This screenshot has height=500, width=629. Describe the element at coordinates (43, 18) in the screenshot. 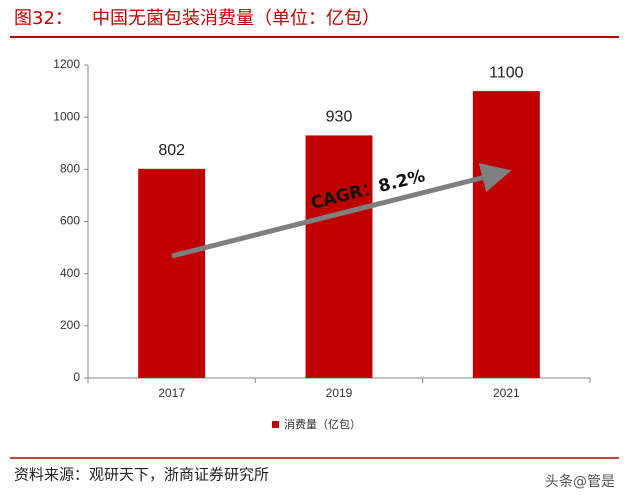

I see `figure-label: 图32：` at that location.